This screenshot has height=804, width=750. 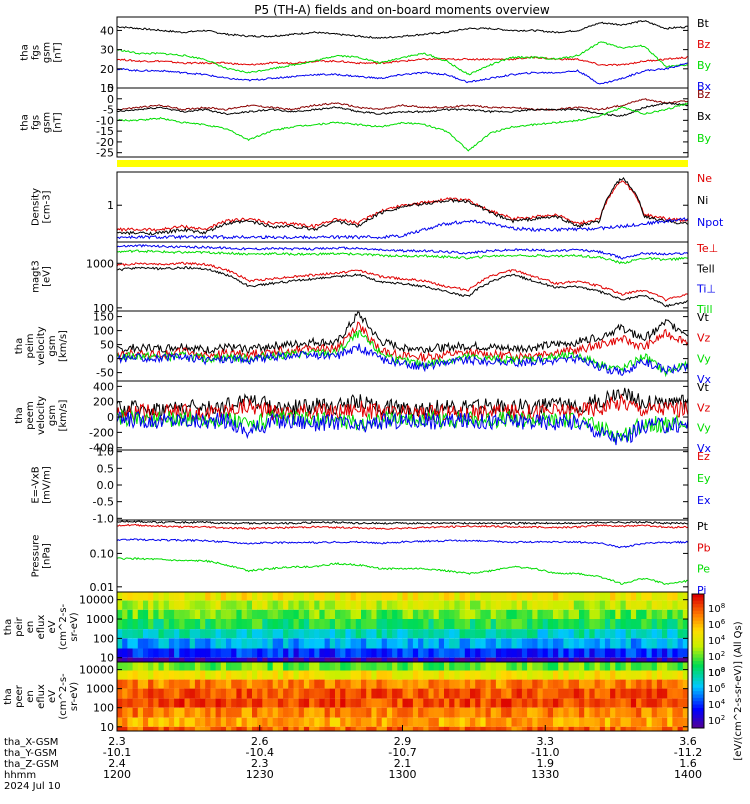 What do you see at coordinates (704, 138) in the screenshot?
I see `legend-By: By` at bounding box center [704, 138].